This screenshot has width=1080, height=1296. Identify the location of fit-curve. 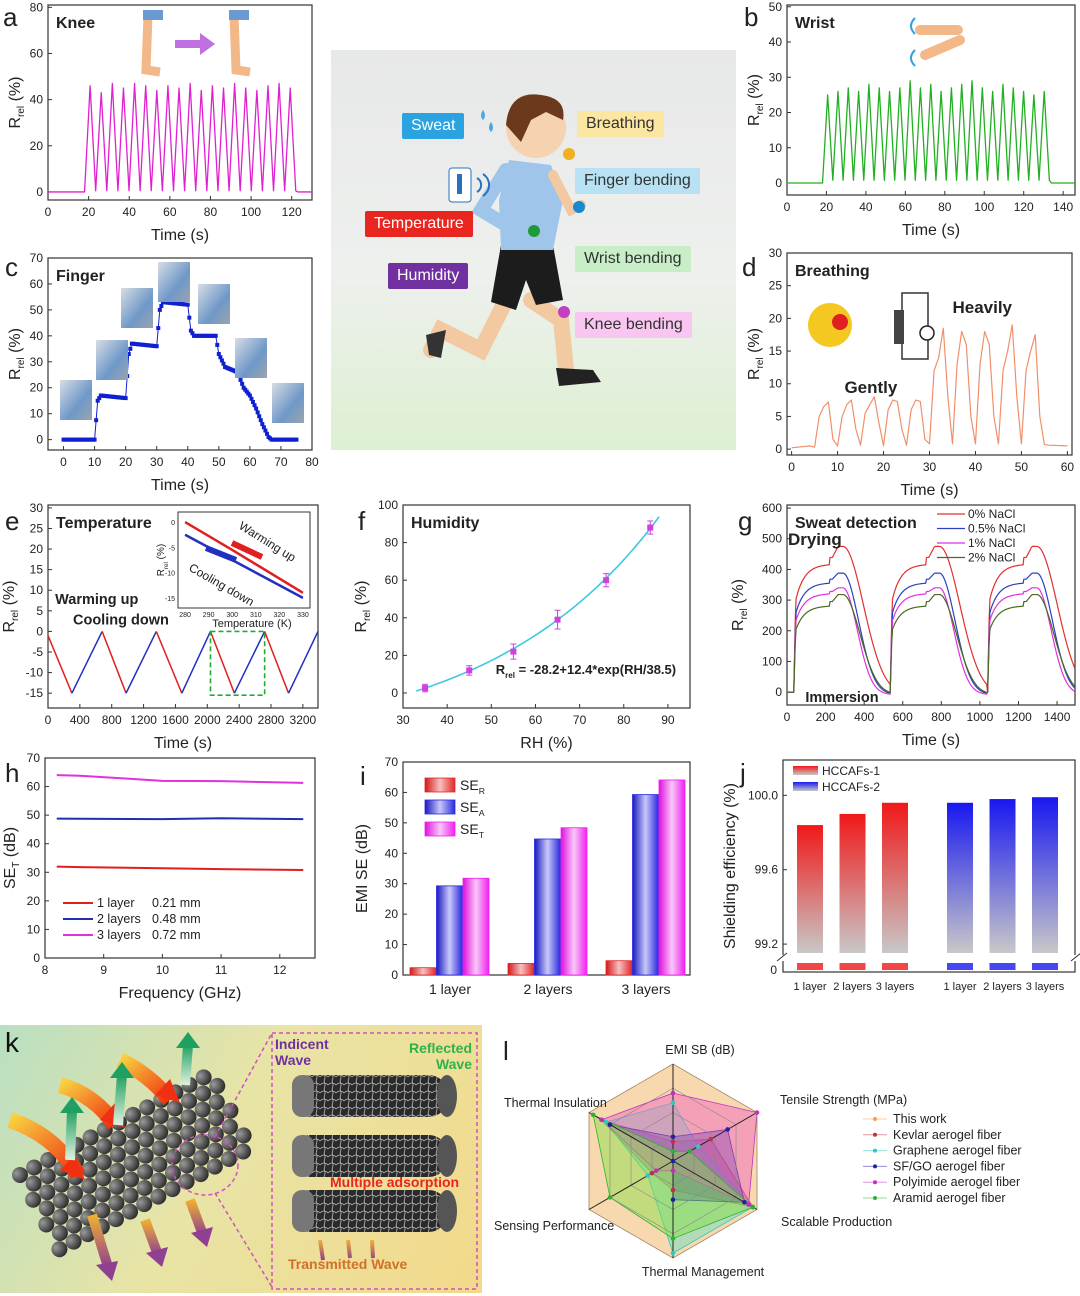
(537, 604).